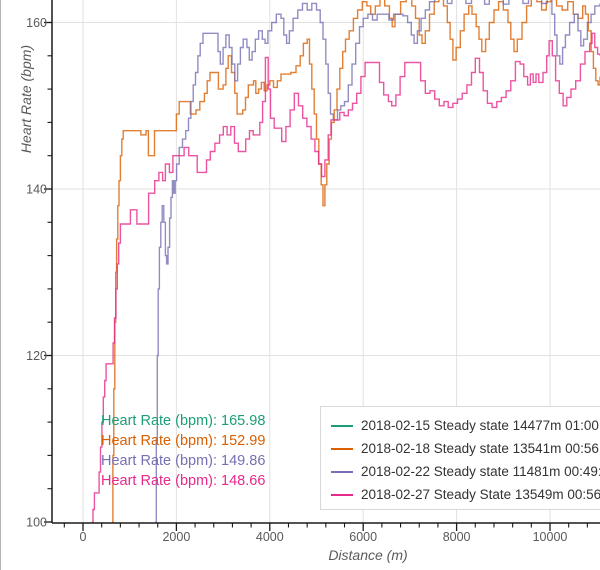  I want to click on hover-readout-row: Heart Rate (bpm): 149.86, so click(183, 461).